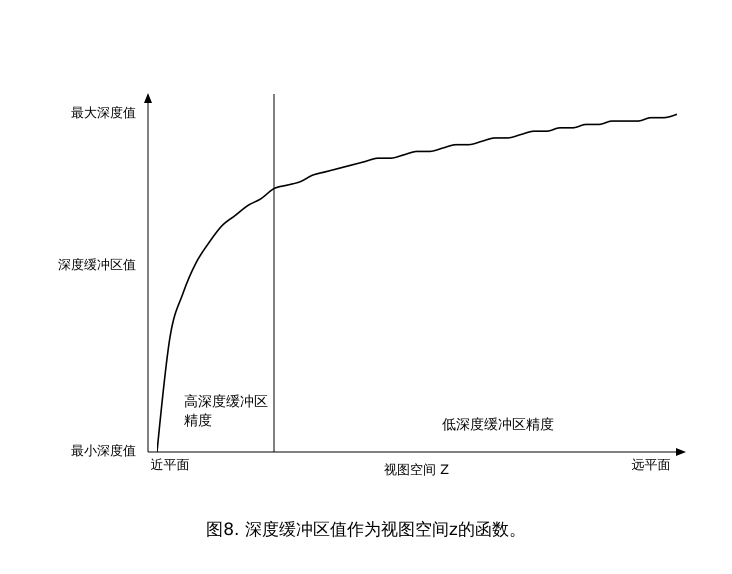 This screenshot has height=574, width=732. Describe the element at coordinates (97, 266) in the screenshot. I see `text: 深度缓冲区值` at that location.